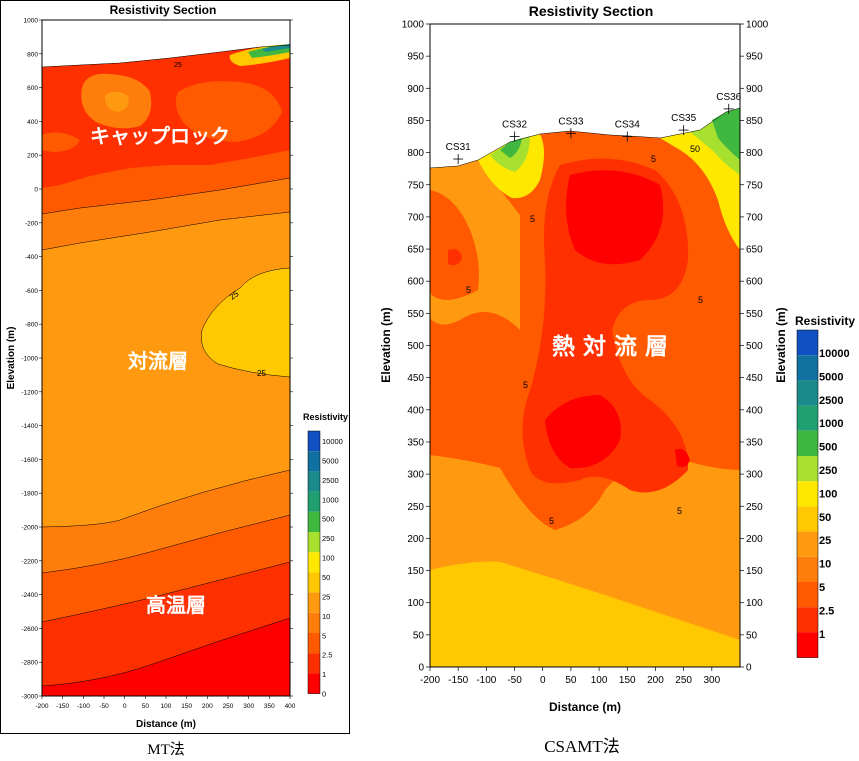  Describe the element at coordinates (83, 706) in the screenshot. I see `mt-xtick-label: -100` at that location.